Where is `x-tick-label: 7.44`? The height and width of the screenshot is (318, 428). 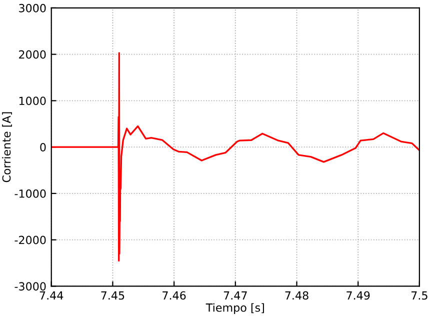 x-tick-label: 7.44 is located at coordinates (52, 295).